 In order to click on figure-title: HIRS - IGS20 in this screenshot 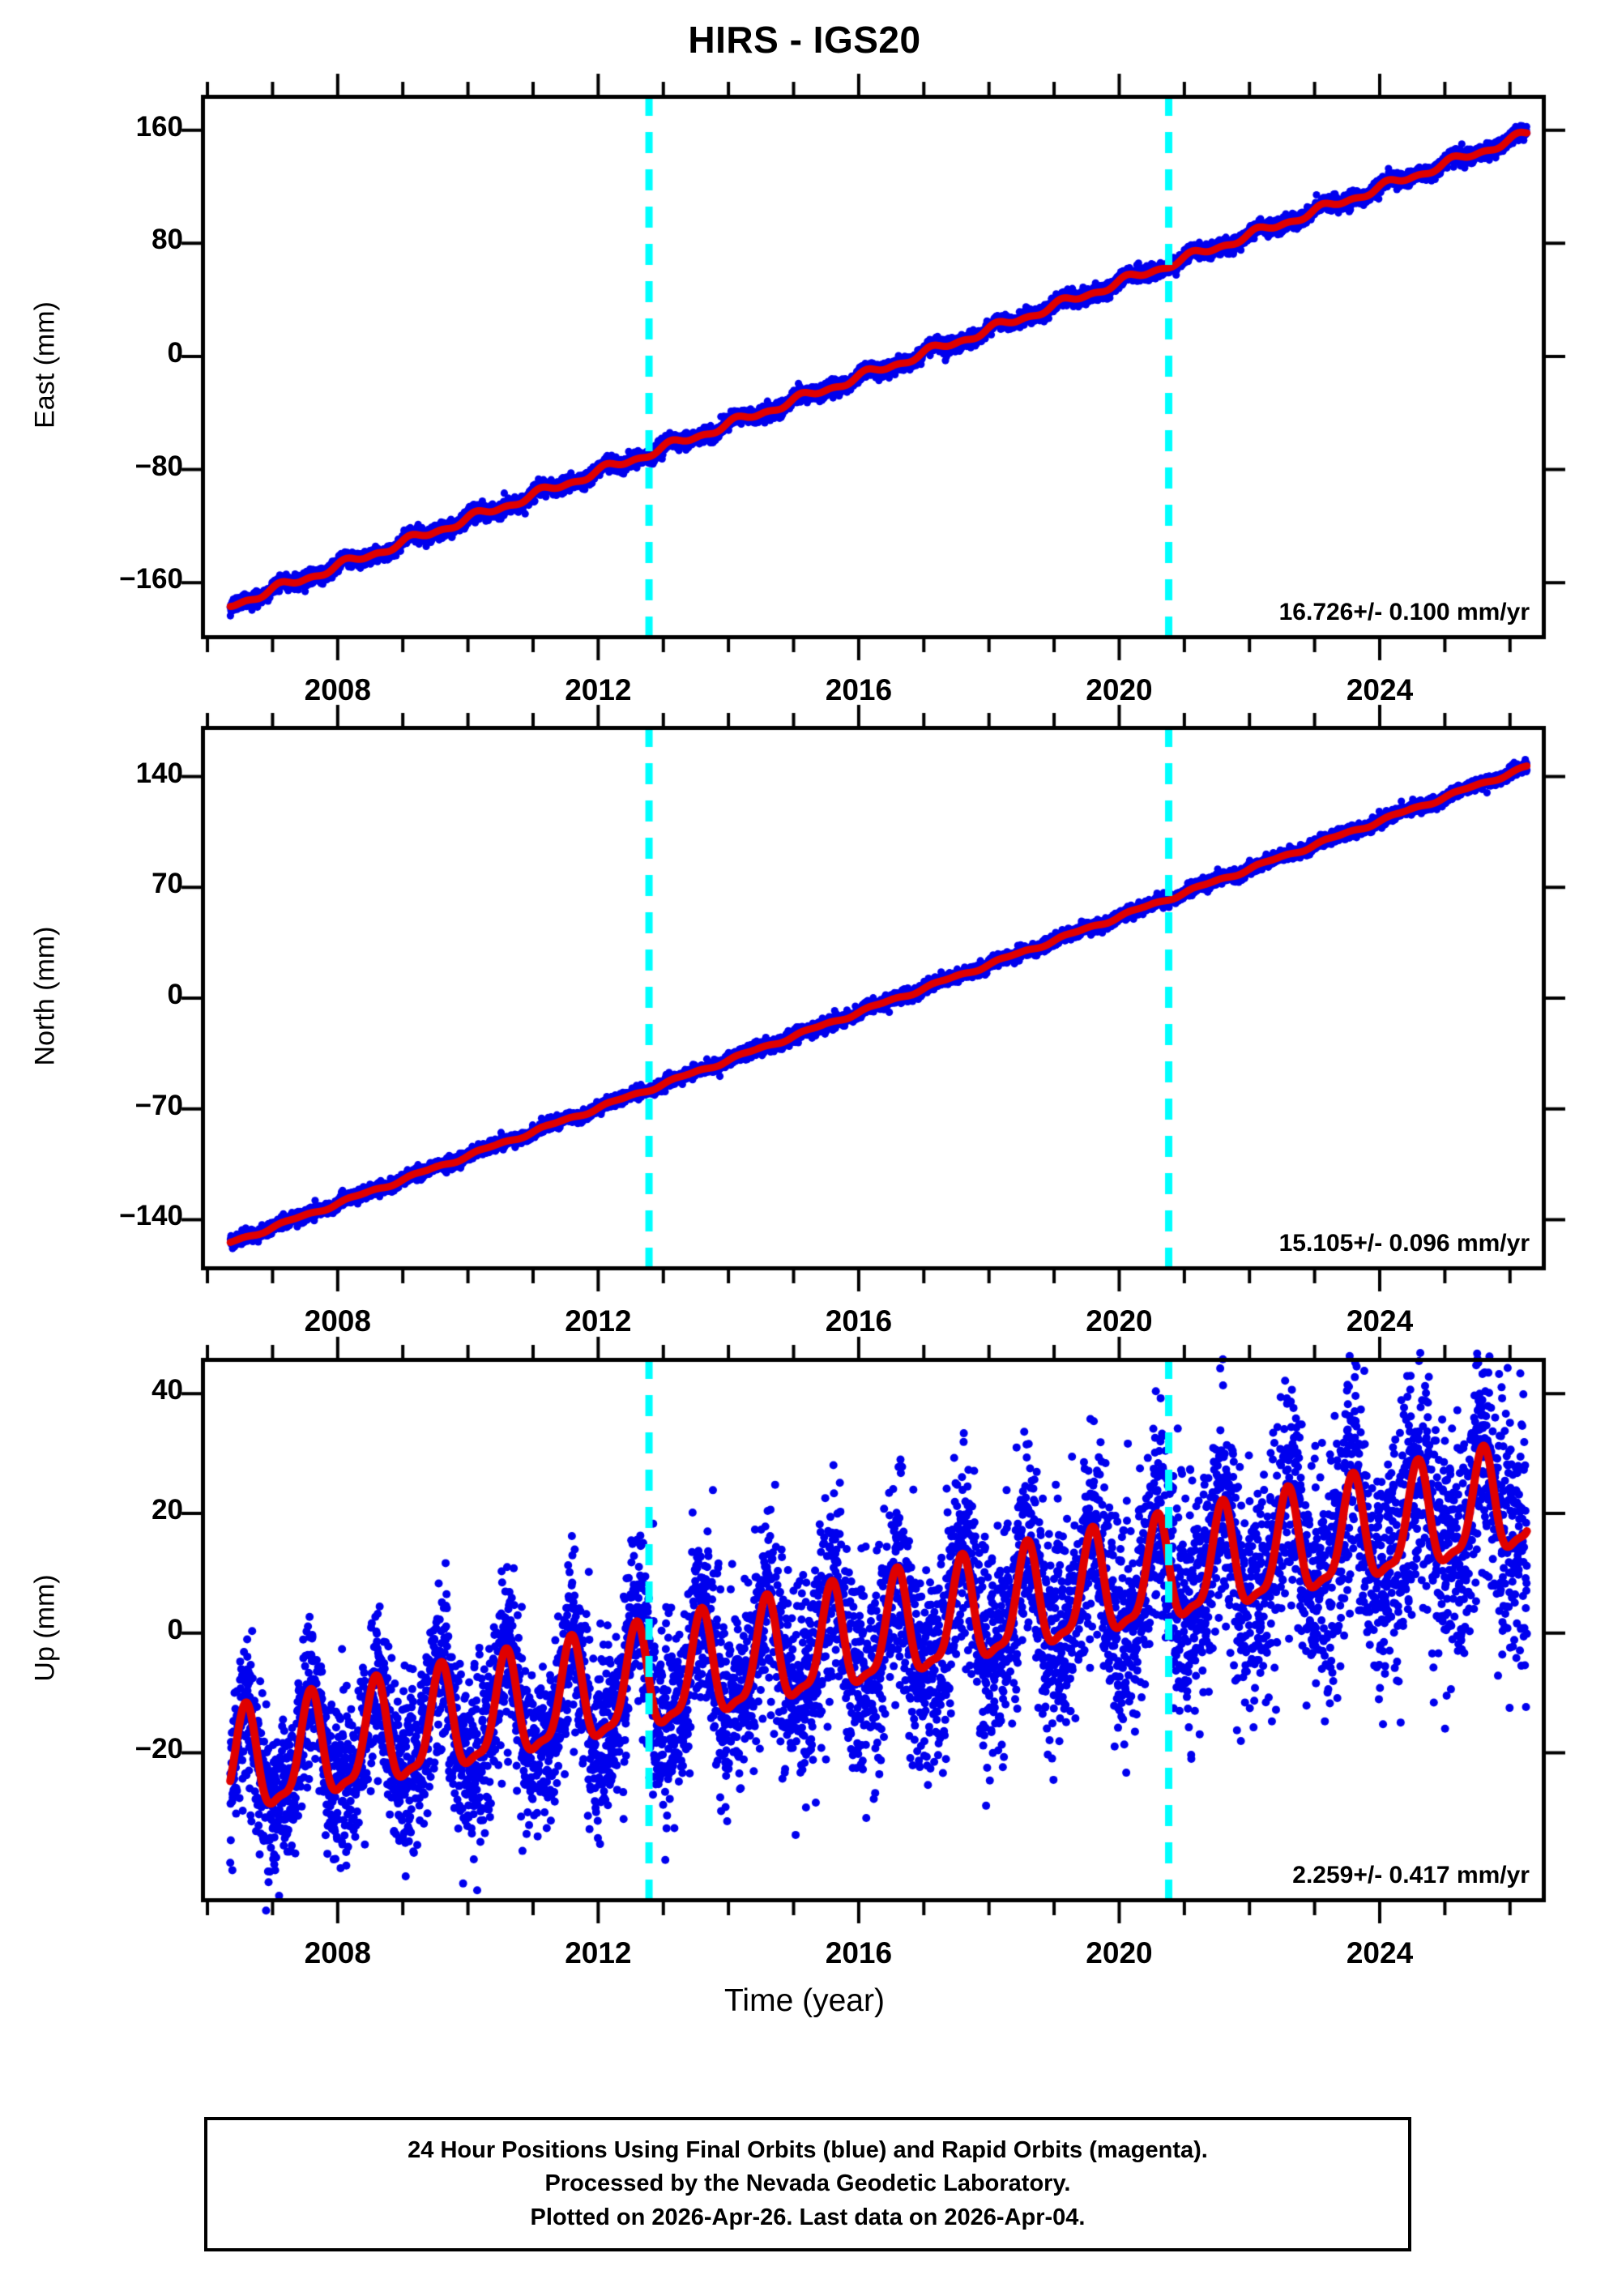, I will do `click(804, 40)`.